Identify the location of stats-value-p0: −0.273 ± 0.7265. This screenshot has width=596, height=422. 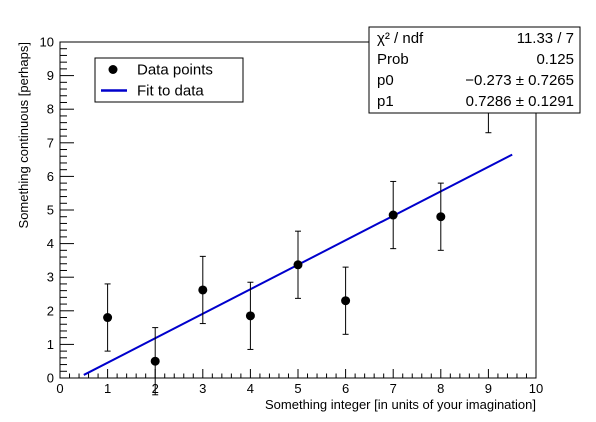
(519, 80).